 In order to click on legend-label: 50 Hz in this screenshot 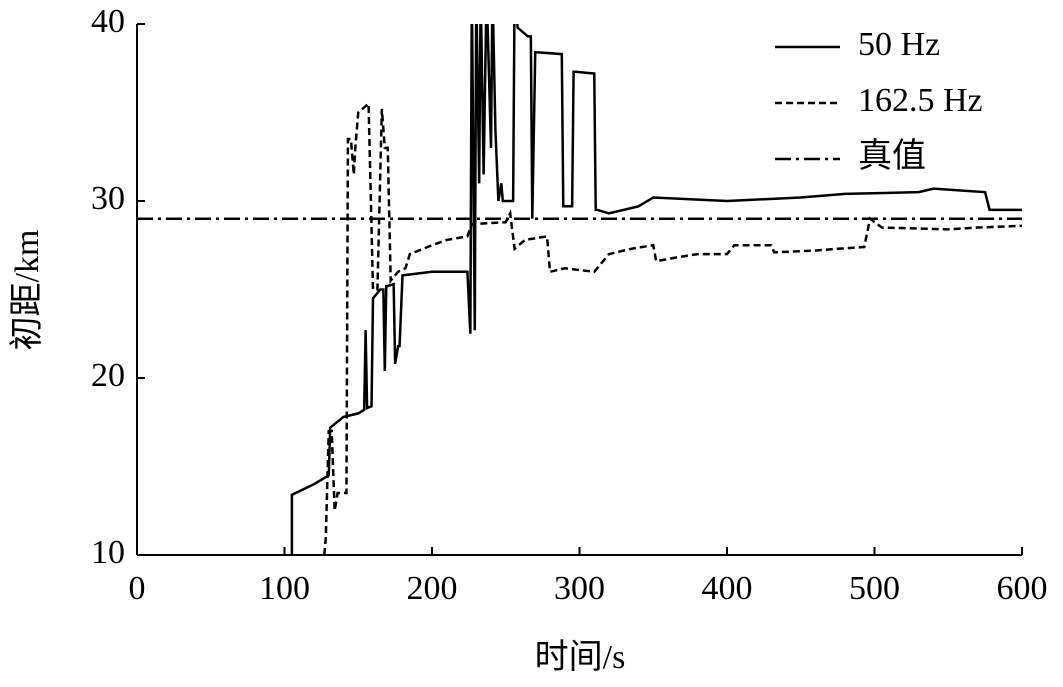, I will do `click(899, 44)`.